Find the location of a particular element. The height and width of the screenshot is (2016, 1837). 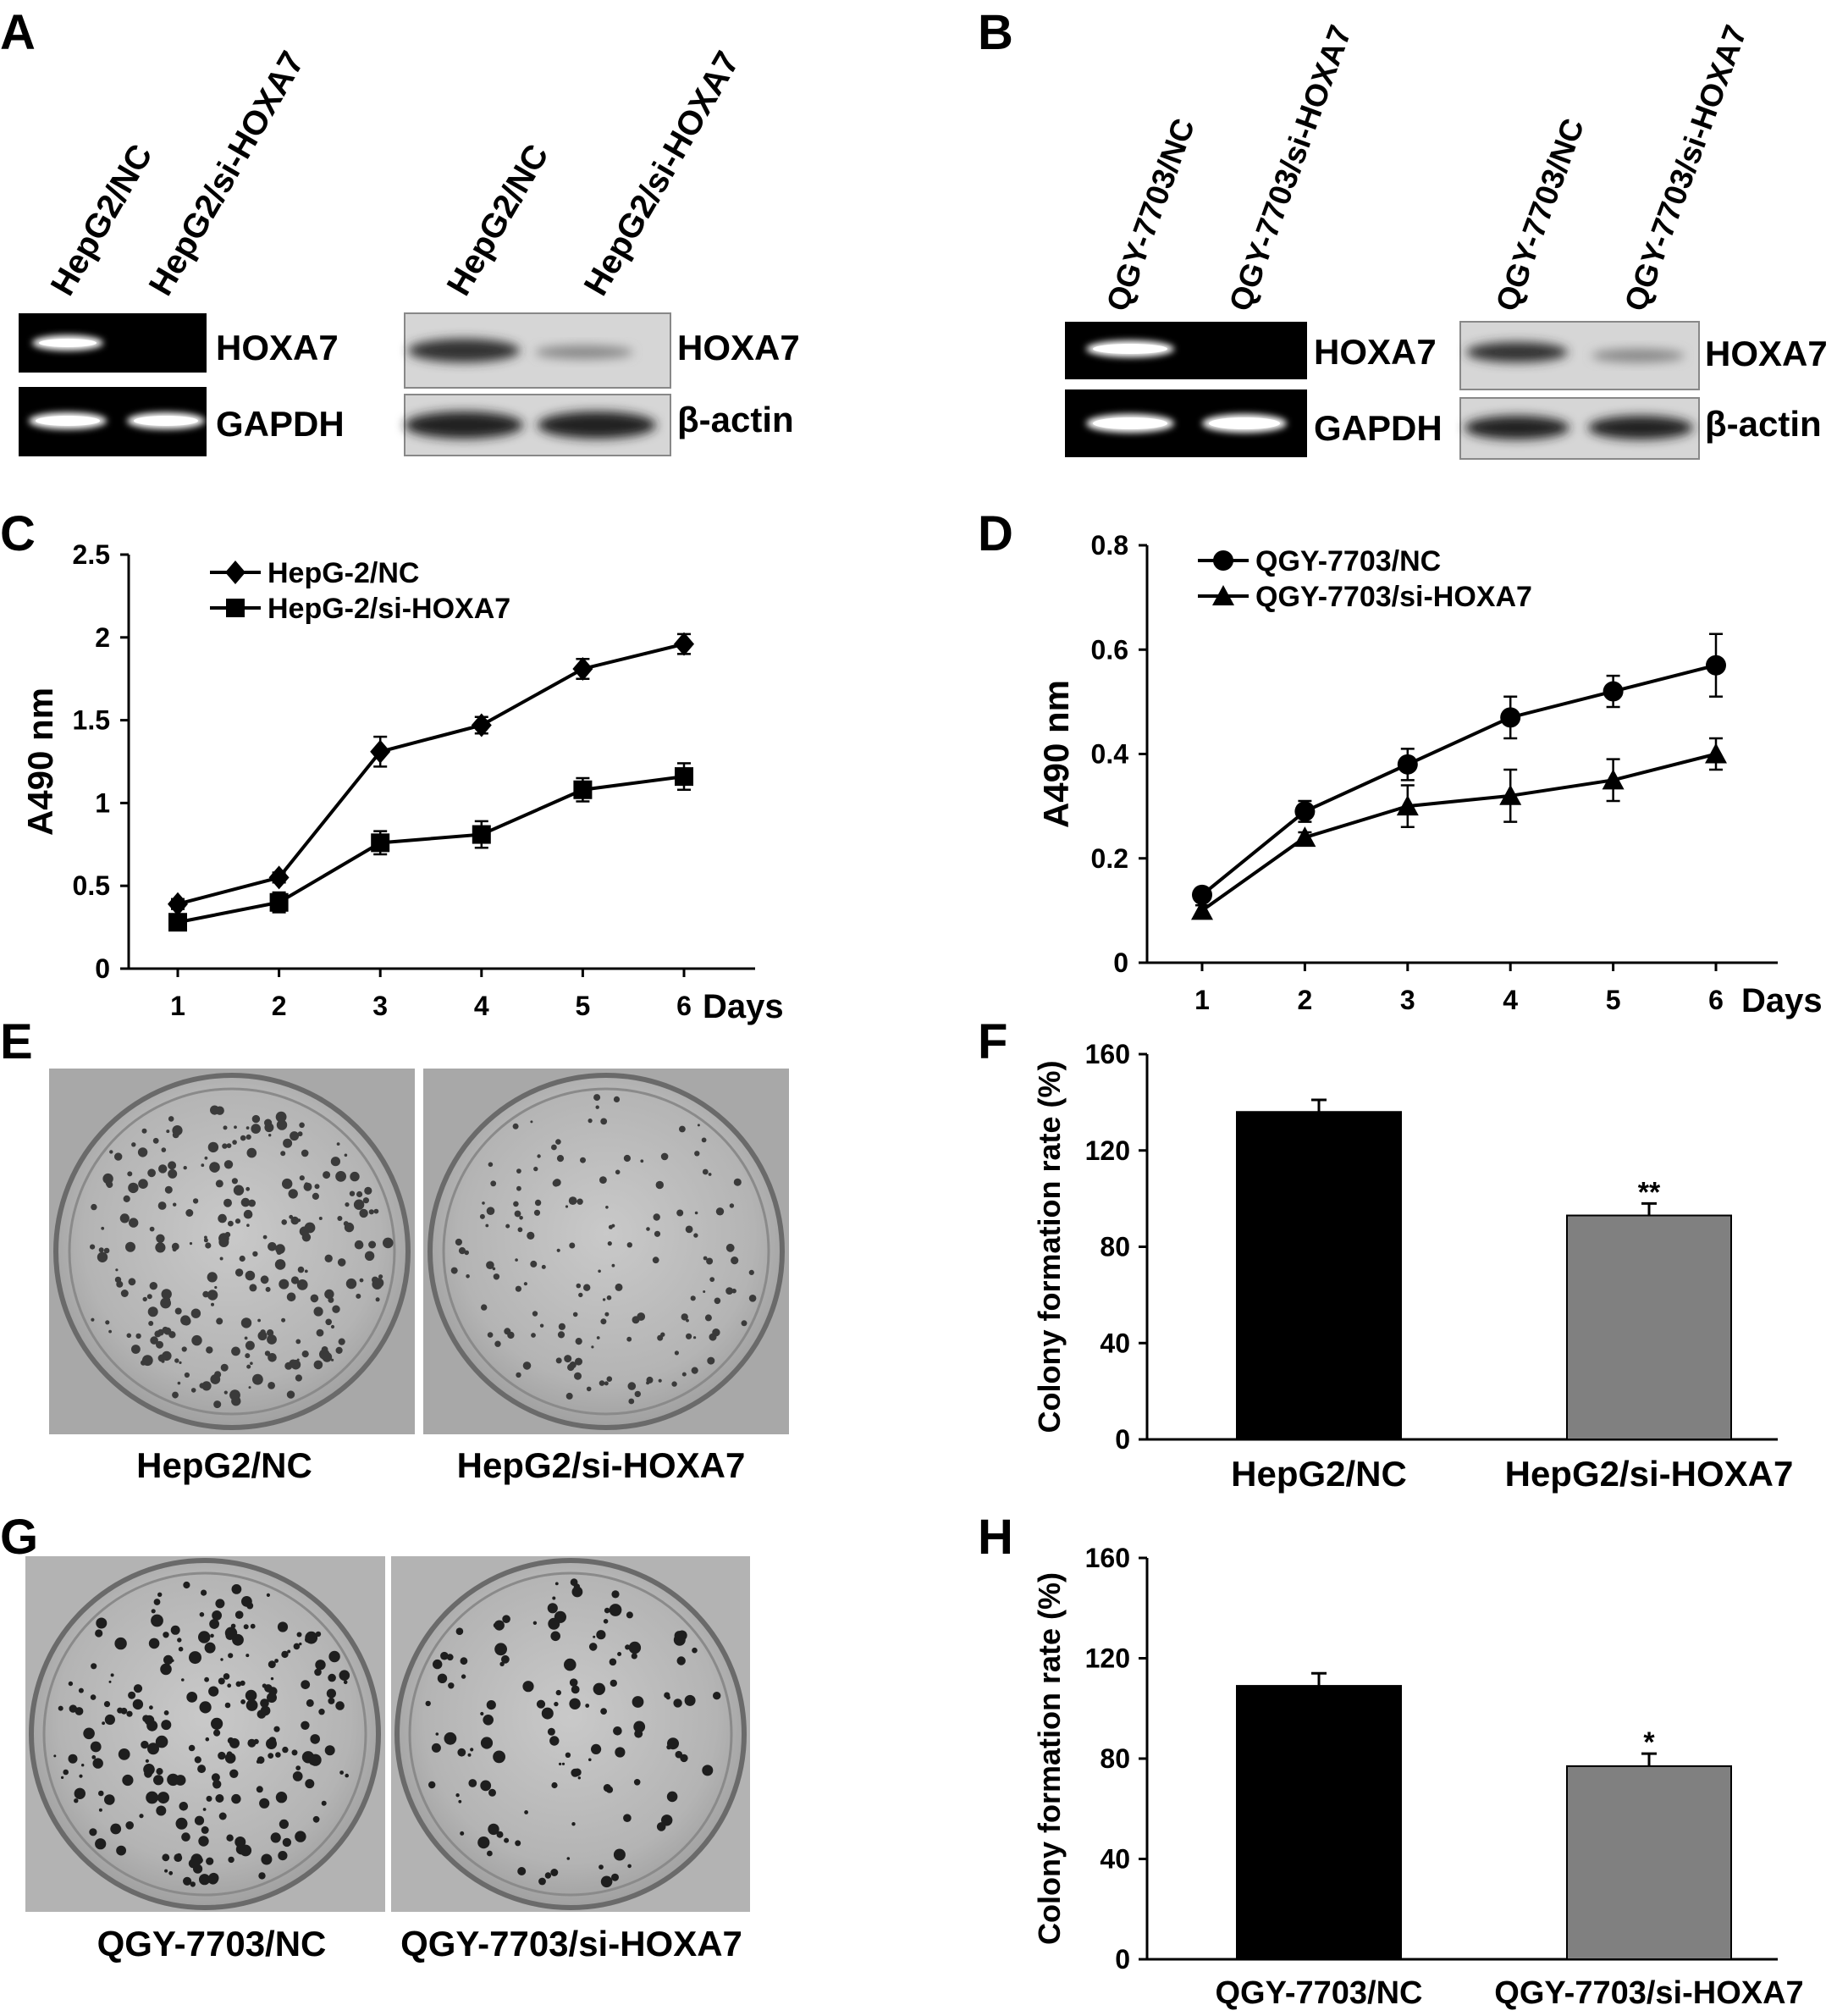

plate-caption-g-2: QGY-7703/si-HOXA7 is located at coordinates (571, 1944).